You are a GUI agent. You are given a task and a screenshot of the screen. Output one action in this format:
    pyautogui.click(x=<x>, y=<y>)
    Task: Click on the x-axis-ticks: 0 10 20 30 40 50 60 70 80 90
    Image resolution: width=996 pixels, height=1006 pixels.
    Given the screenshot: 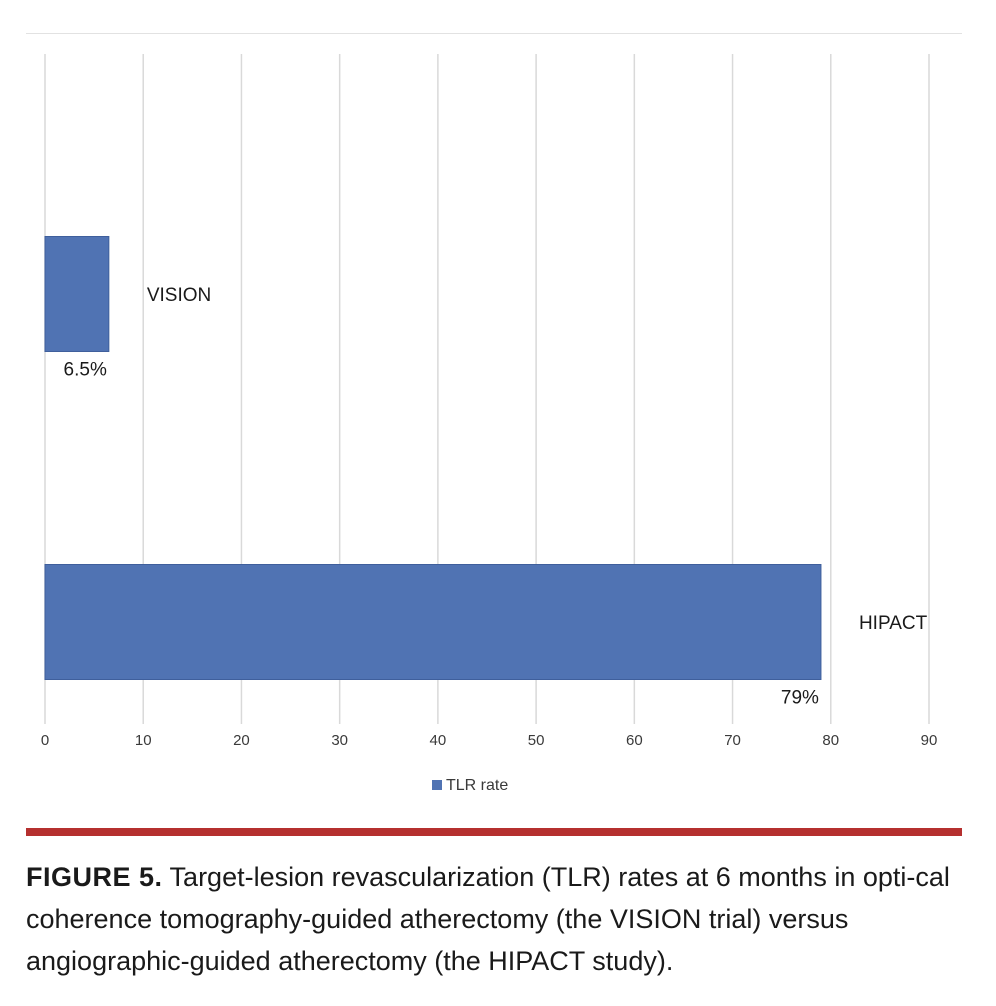 What is the action you would take?
    pyautogui.click(x=489, y=740)
    